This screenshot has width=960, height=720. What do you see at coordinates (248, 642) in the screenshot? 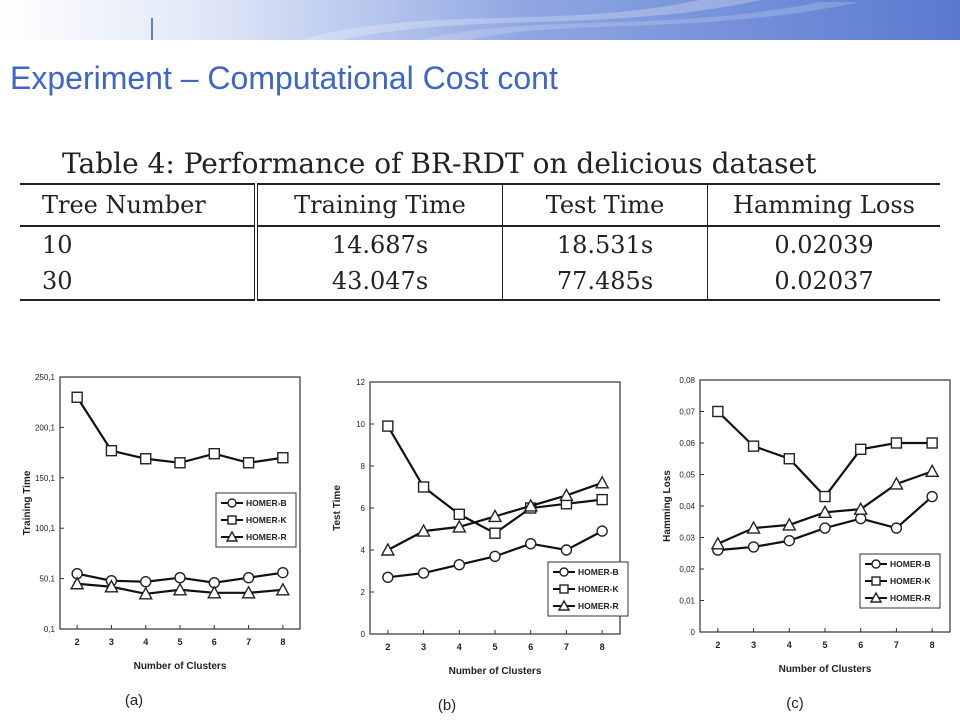
I see `x-tick-label: 7` at bounding box center [248, 642].